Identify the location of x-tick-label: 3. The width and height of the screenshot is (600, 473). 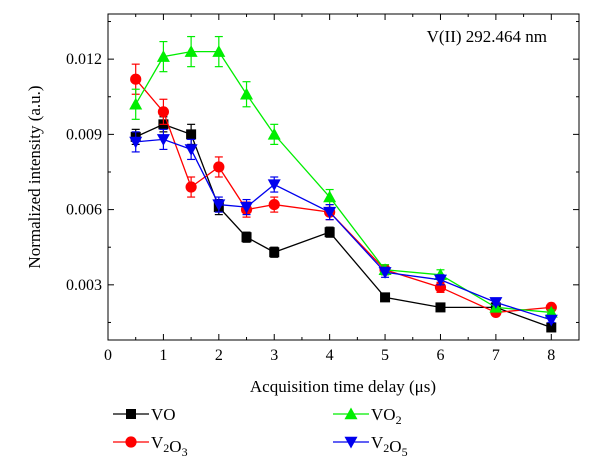
(274, 355).